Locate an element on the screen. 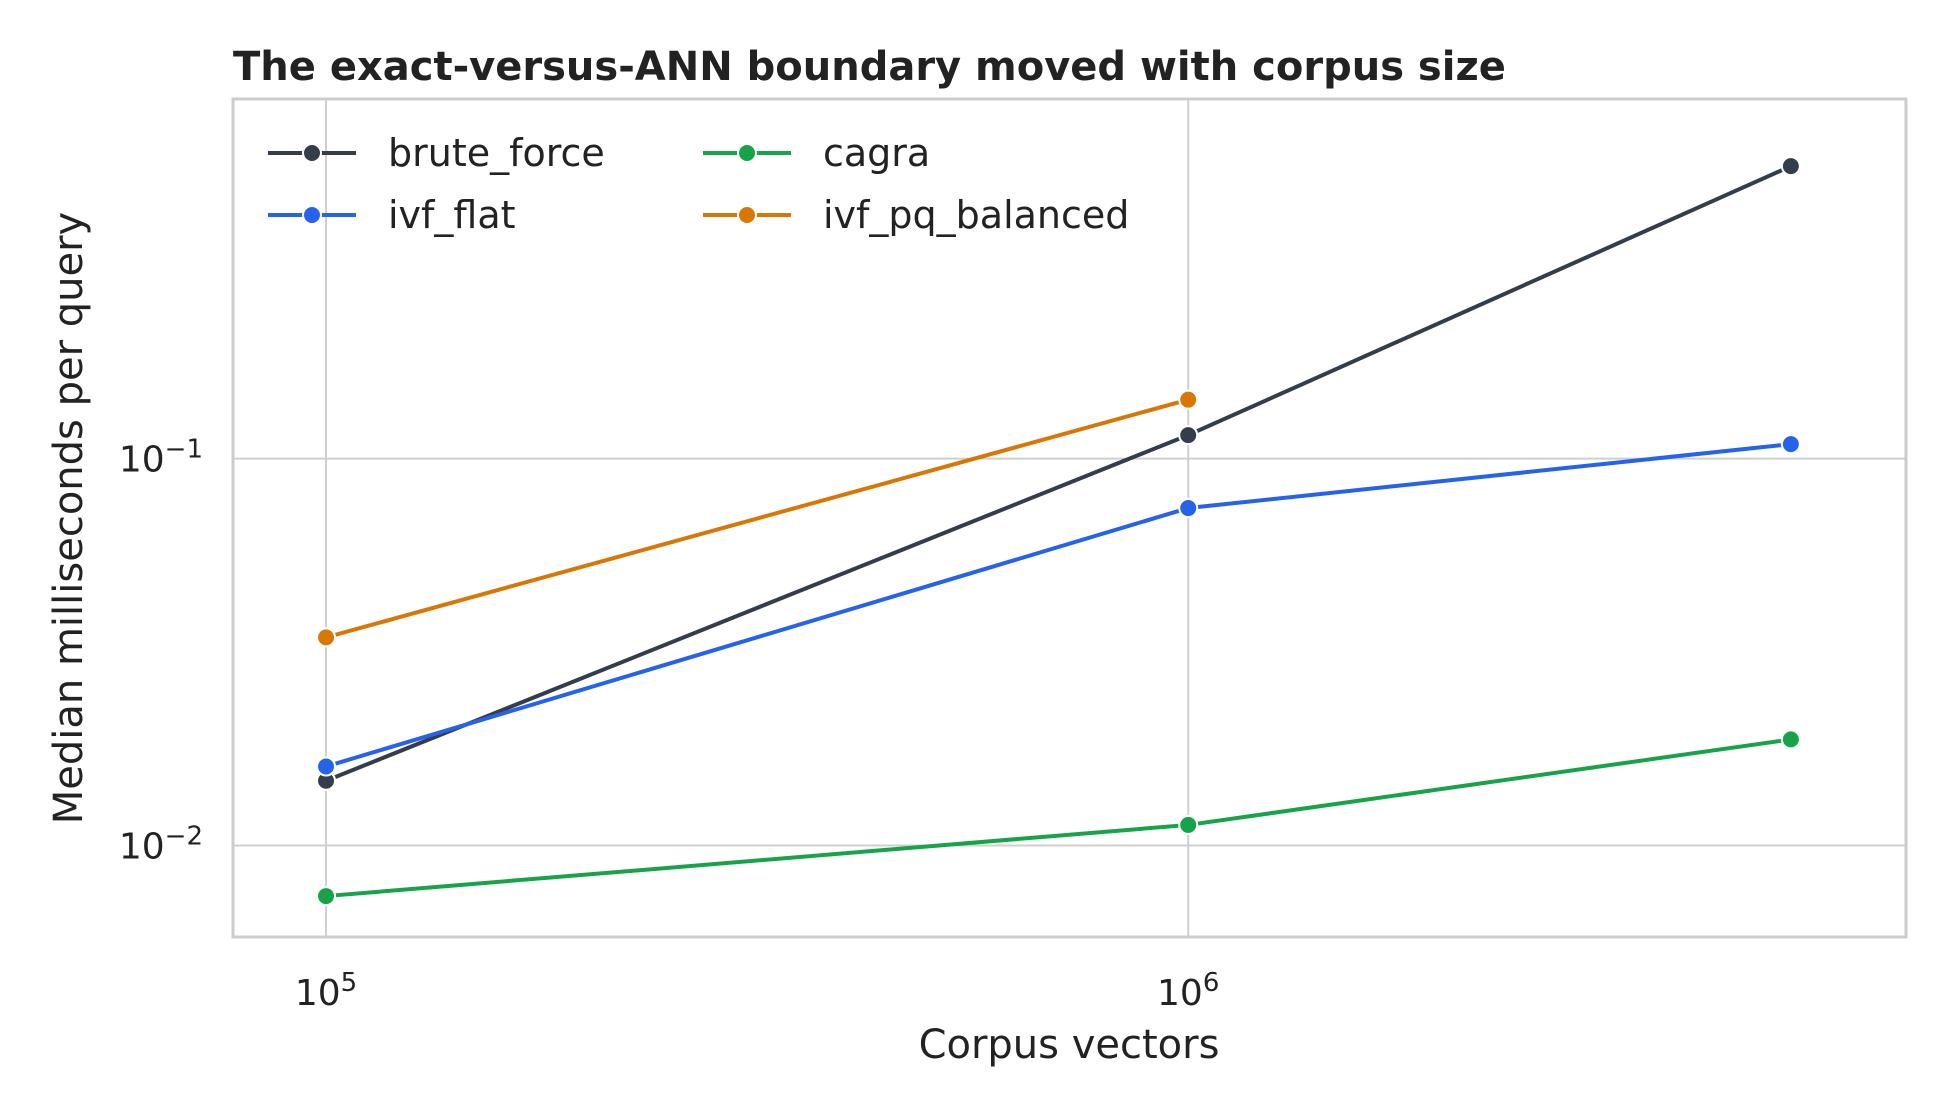 This screenshot has width=1944, height=1116. legend-label: ivf_pq_balanced is located at coordinates (976, 215).